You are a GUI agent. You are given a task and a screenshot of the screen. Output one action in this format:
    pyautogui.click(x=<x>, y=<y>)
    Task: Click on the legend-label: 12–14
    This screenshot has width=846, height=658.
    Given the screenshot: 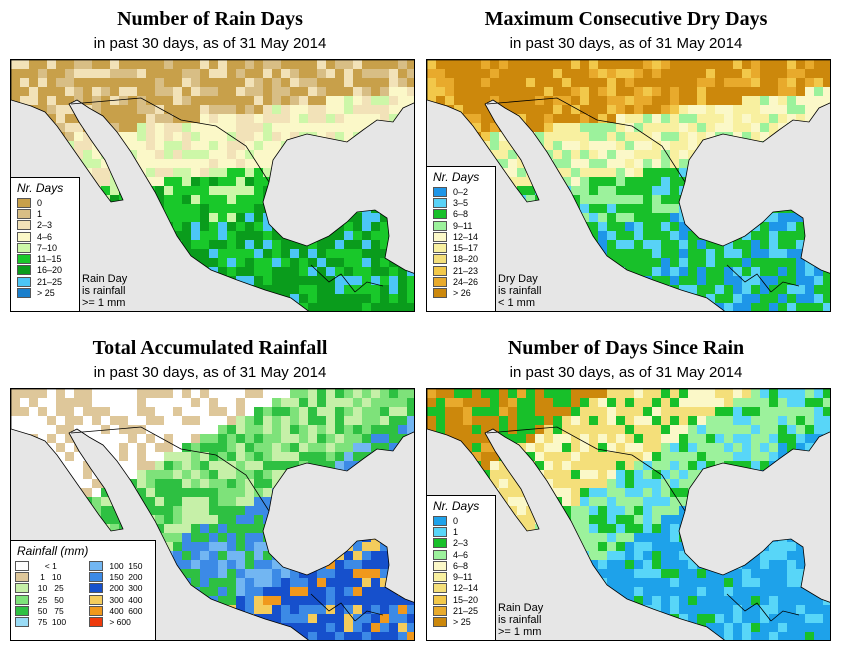 What is the action you would take?
    pyautogui.click(x=466, y=588)
    